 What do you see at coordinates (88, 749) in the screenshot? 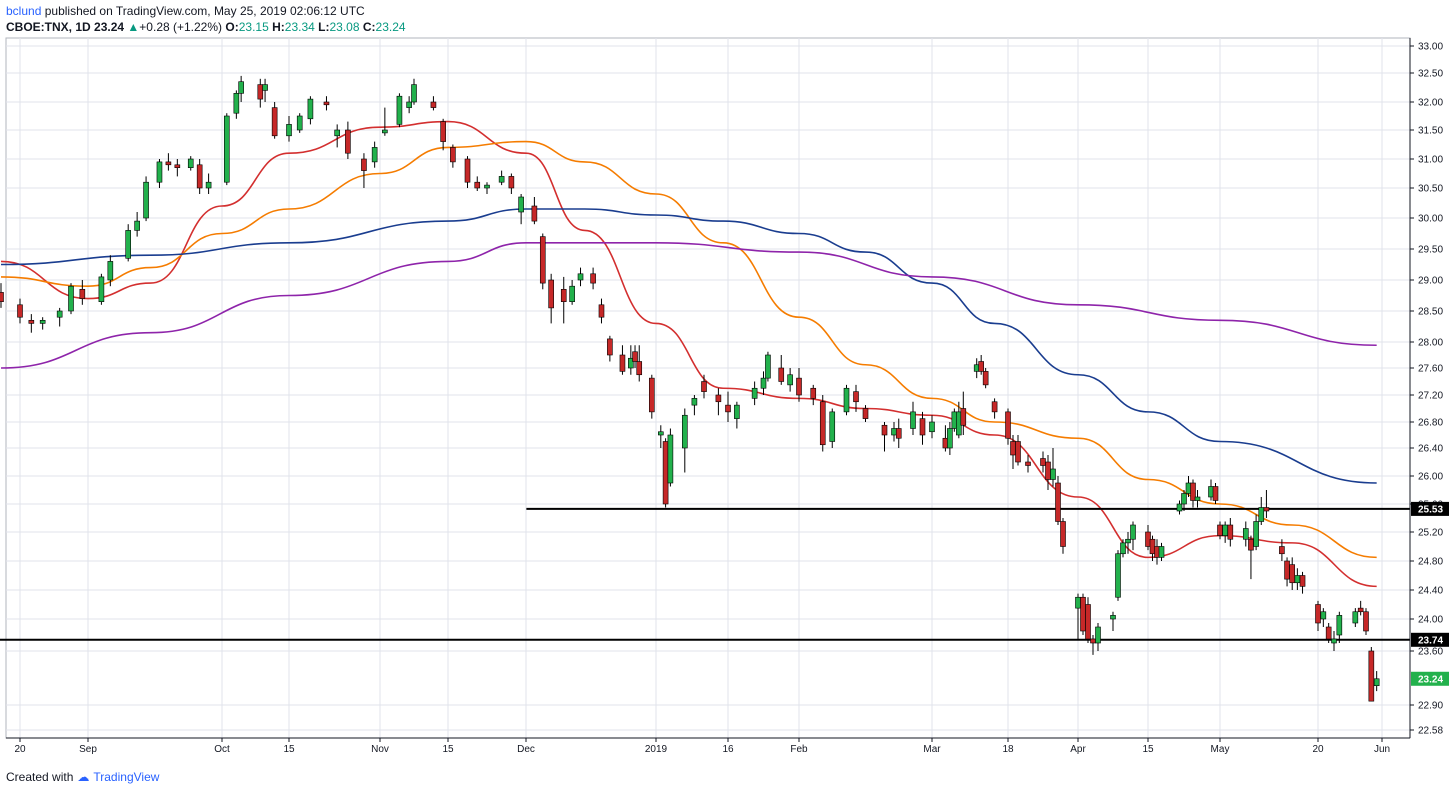
I see `x-tick-label: Sep` at bounding box center [88, 749].